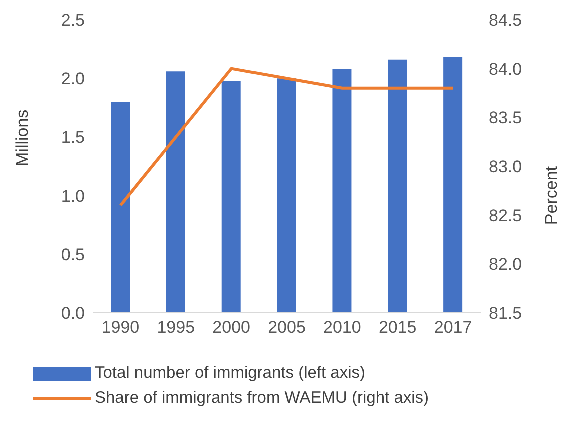  What do you see at coordinates (73, 196) in the screenshot?
I see `y-tick-label: 1.0` at bounding box center [73, 196].